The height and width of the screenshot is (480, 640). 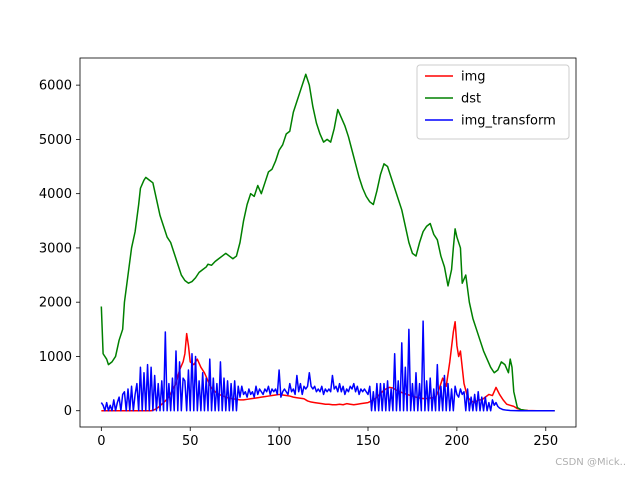 I want to click on y-axis: 0 1000 2000 3000 4000 5000 6000, so click(x=59, y=249).